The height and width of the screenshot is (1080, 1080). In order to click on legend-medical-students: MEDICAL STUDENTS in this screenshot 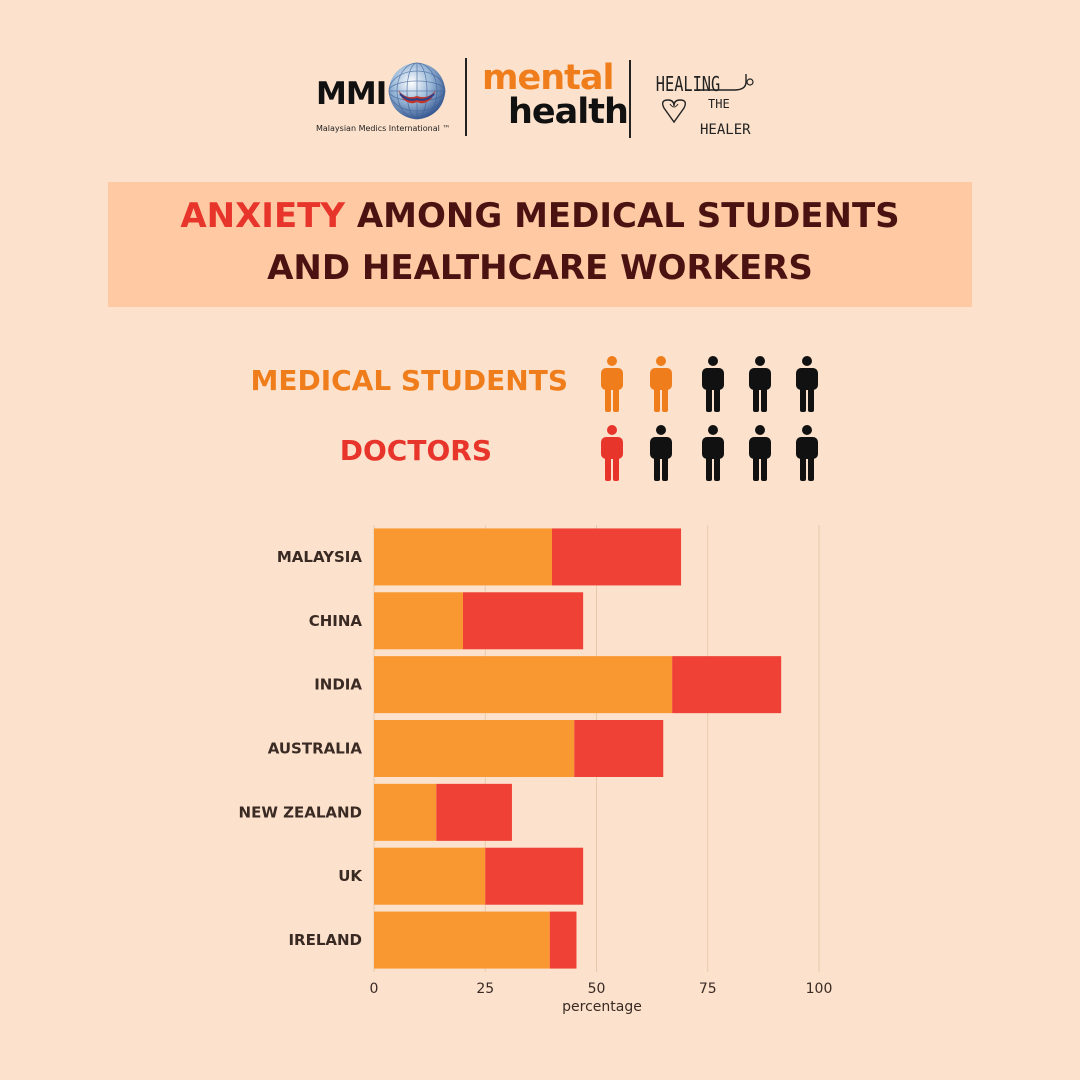, I will do `click(409, 380)`.